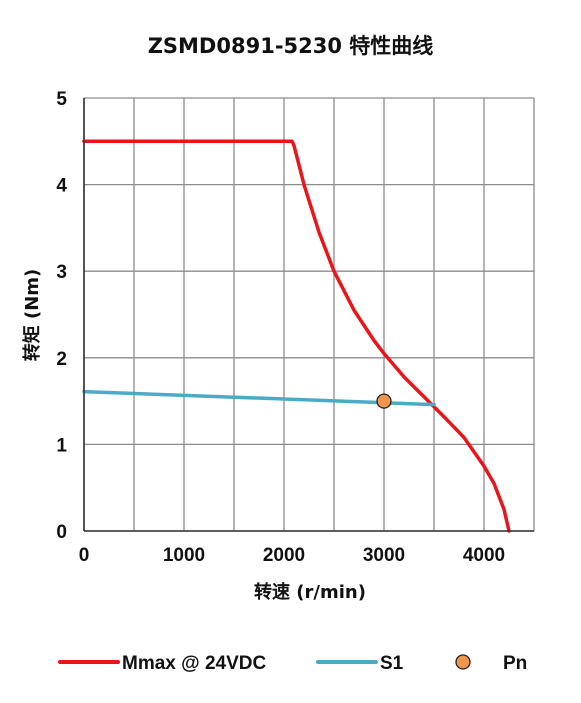 The height and width of the screenshot is (703, 581). Describe the element at coordinates (259, 398) in the screenshot. I see `series-line-s1` at that location.